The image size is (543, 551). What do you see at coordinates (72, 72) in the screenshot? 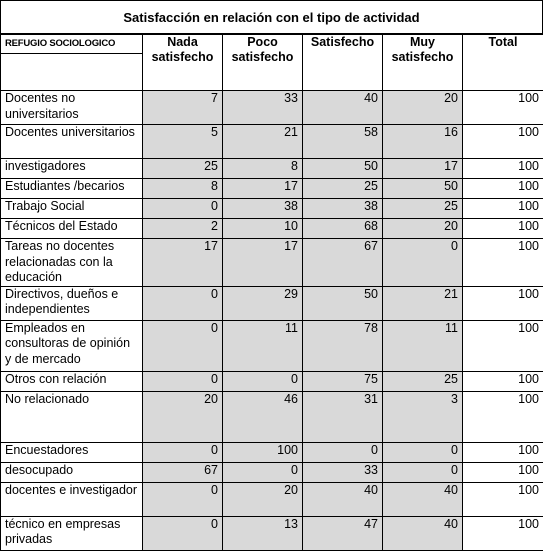
I see `row-header-blank` at bounding box center [72, 72].